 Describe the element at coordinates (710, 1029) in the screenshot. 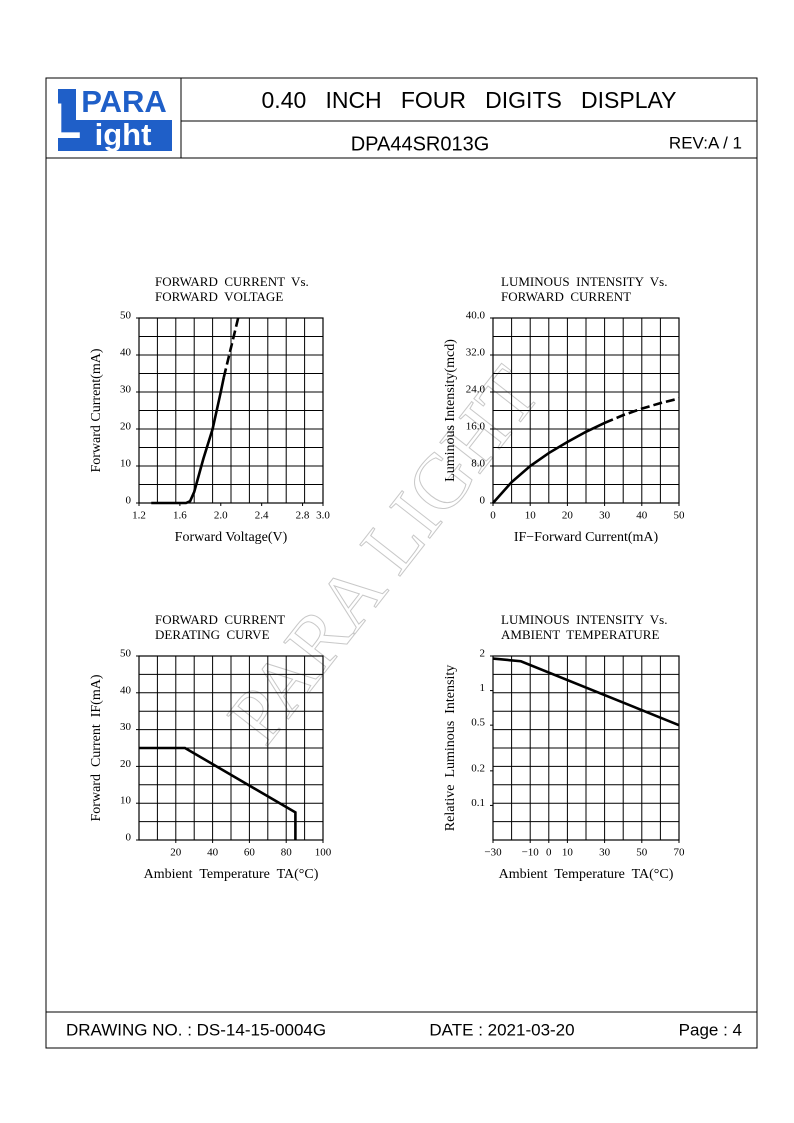

I see `page-number: Page : 4` at that location.